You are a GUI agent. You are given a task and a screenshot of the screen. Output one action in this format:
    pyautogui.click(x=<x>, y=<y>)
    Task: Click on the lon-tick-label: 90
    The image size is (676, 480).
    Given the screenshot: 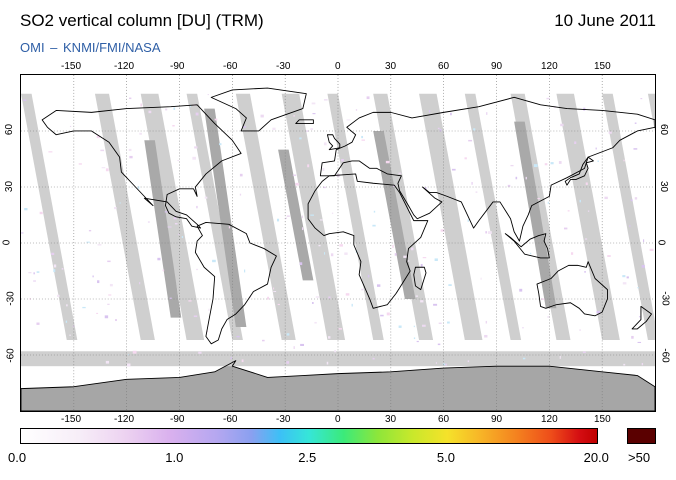 What is the action you would take?
    pyautogui.click(x=497, y=419)
    